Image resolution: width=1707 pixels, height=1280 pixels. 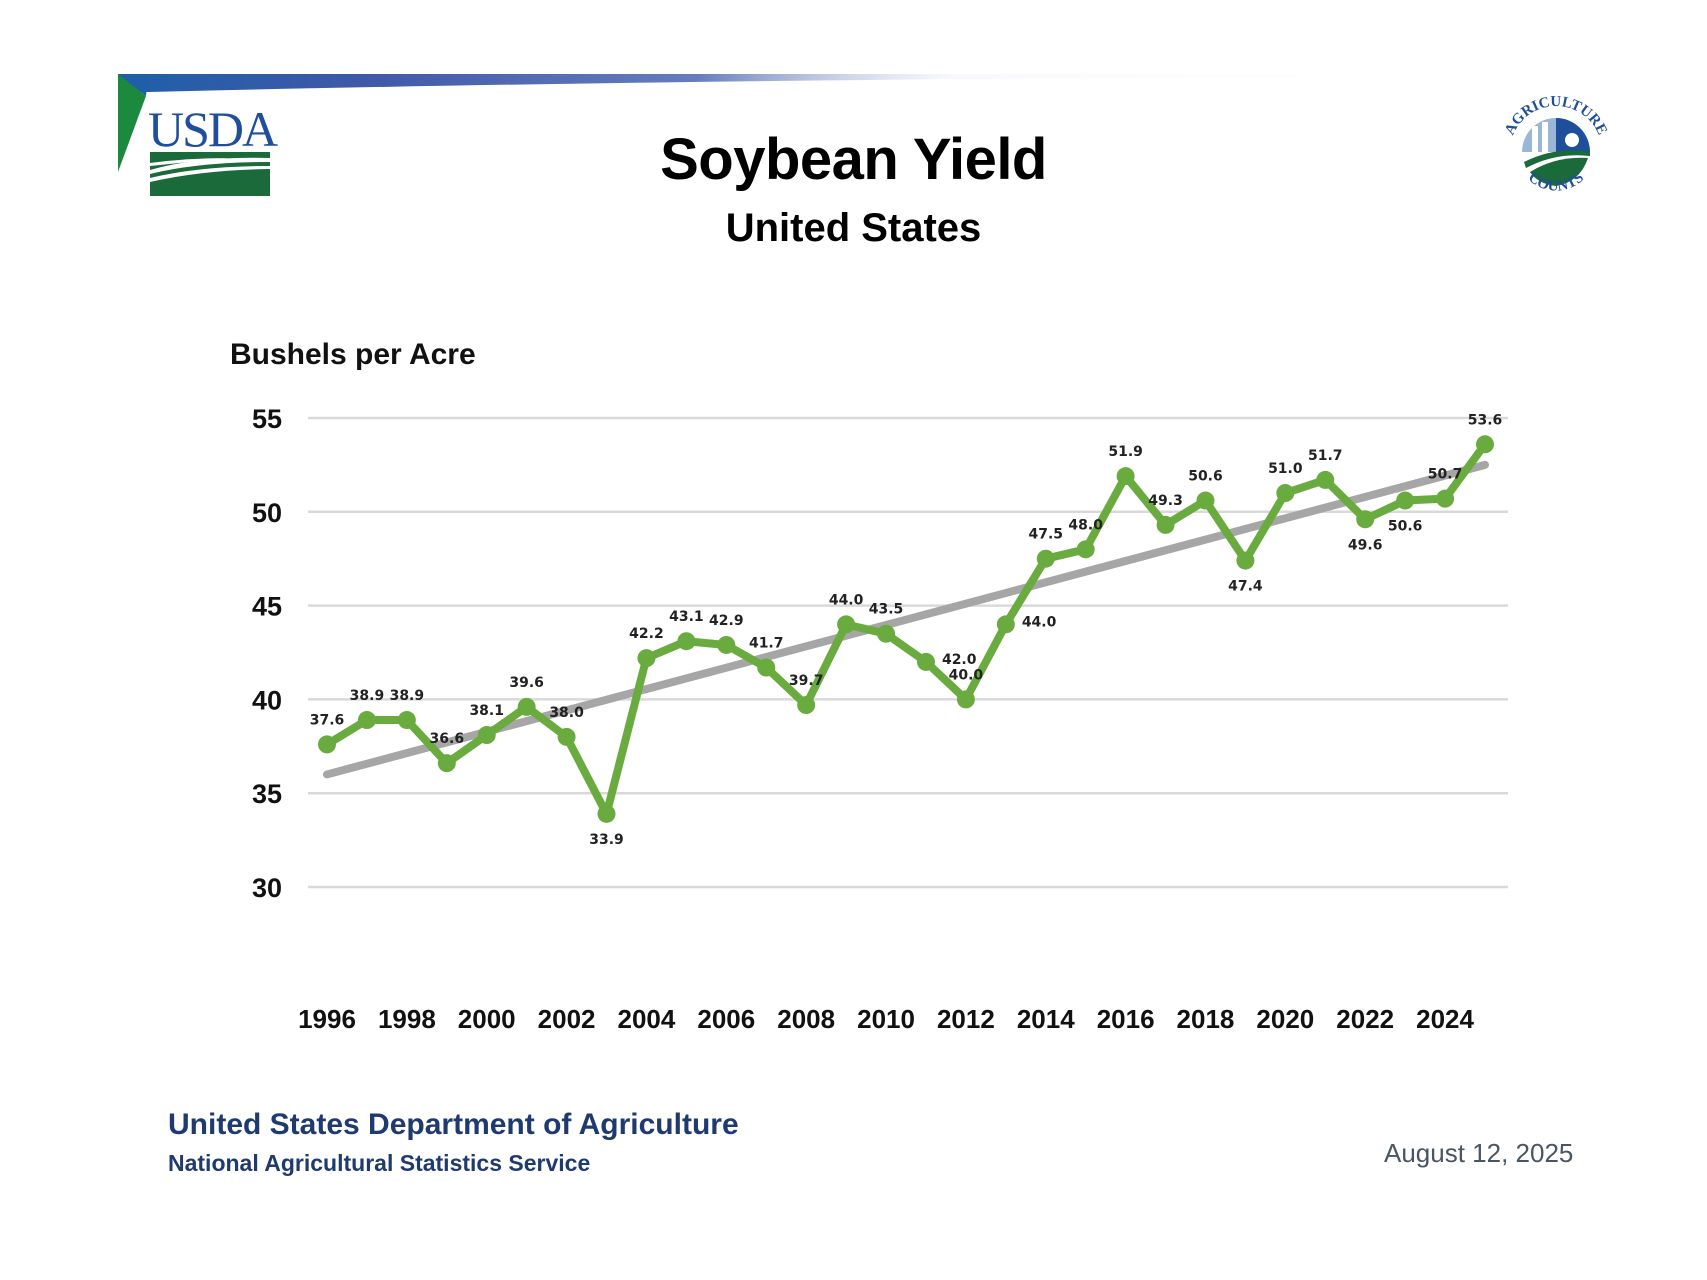 What do you see at coordinates (959, 660) in the screenshot?
I see `data-label: 42.0` at bounding box center [959, 660].